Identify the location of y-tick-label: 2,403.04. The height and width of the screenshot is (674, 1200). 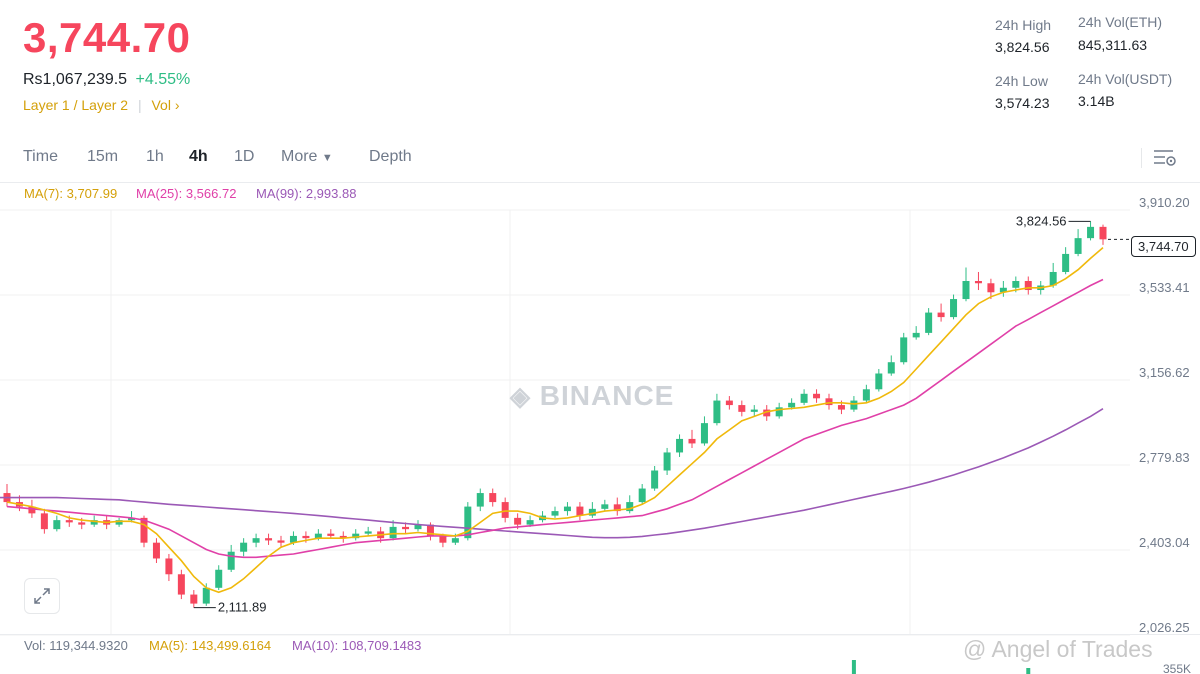
(1164, 542).